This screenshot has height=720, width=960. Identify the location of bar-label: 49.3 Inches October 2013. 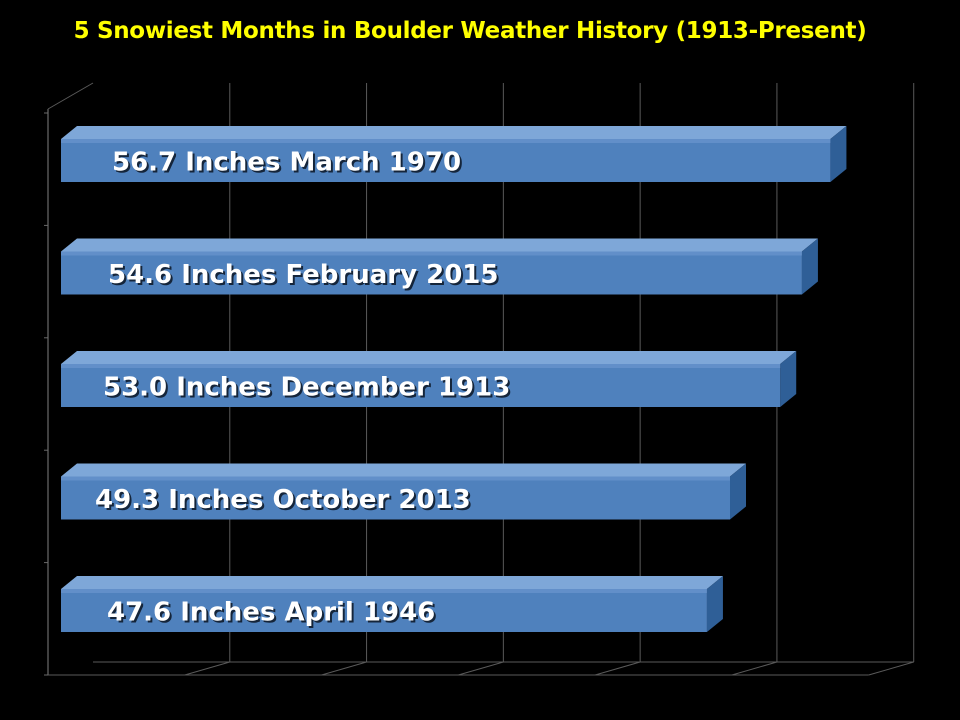
(283, 500).